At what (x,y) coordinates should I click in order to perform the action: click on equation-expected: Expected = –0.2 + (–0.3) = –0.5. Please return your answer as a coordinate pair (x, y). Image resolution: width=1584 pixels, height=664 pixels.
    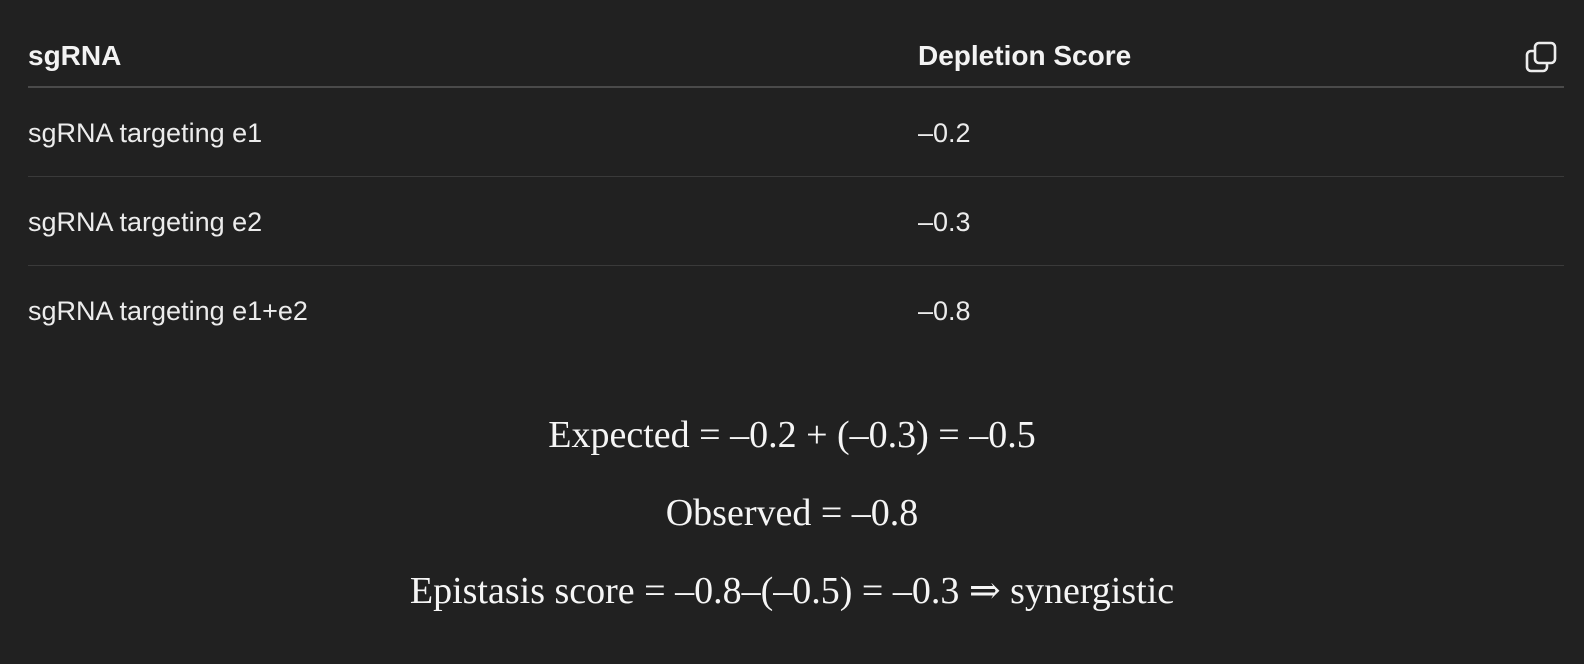
    Looking at the image, I should click on (792, 435).